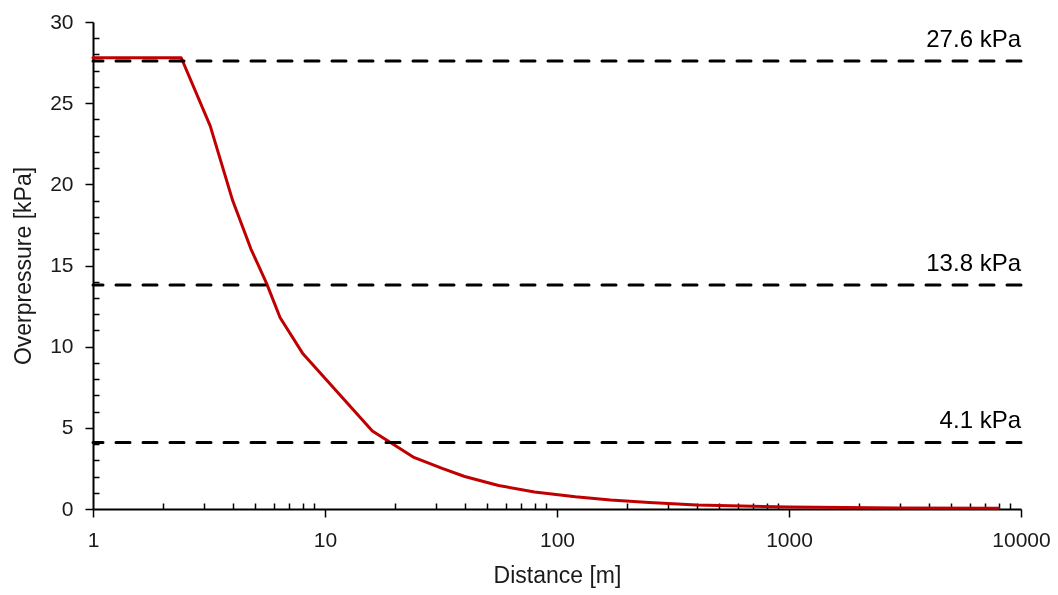  I want to click on ref-line-label: 4.1 kPa, so click(980, 420).